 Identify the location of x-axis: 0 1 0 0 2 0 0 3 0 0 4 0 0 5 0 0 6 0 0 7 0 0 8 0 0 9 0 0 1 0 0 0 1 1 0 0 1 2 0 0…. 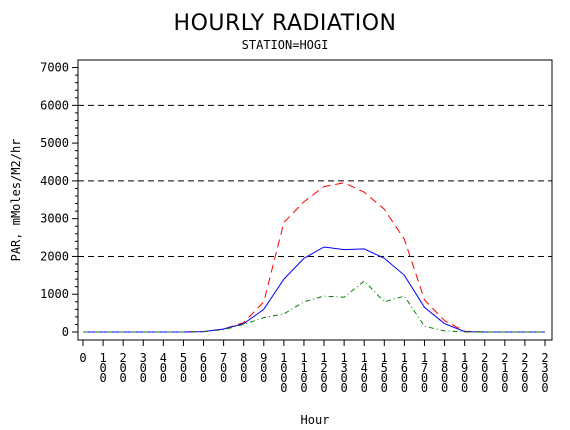
(314, 367).